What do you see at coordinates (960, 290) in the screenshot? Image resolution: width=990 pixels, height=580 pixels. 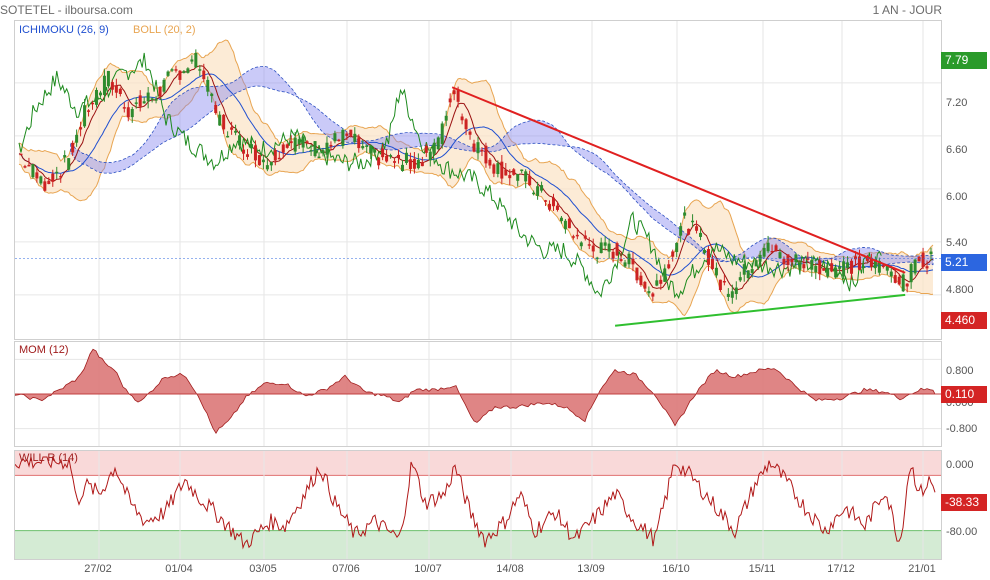 I see `y-tick: 4.800` at bounding box center [960, 290].